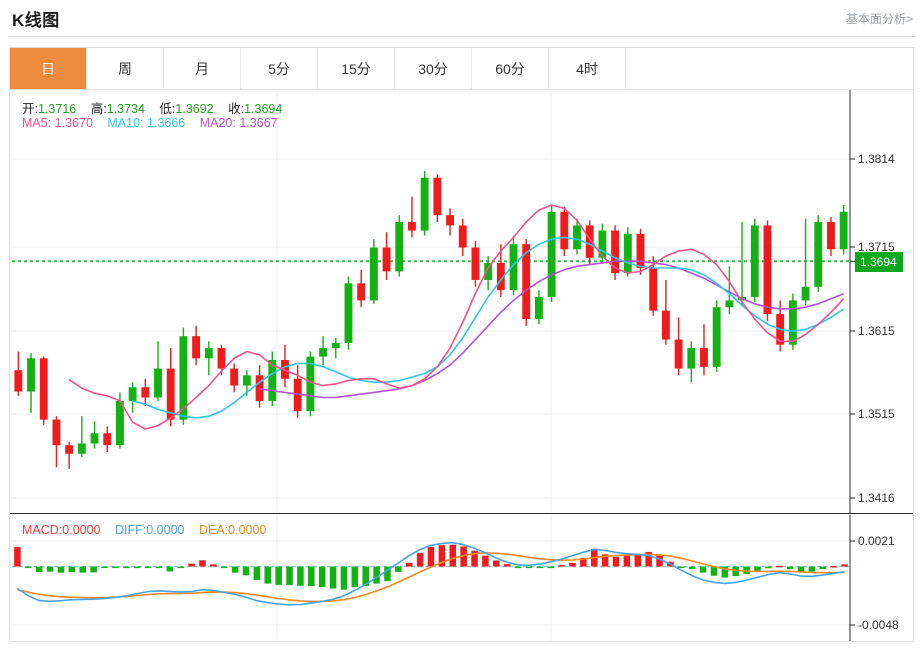  What do you see at coordinates (551, 329) in the screenshot?
I see `ma20-line` at bounding box center [551, 329].